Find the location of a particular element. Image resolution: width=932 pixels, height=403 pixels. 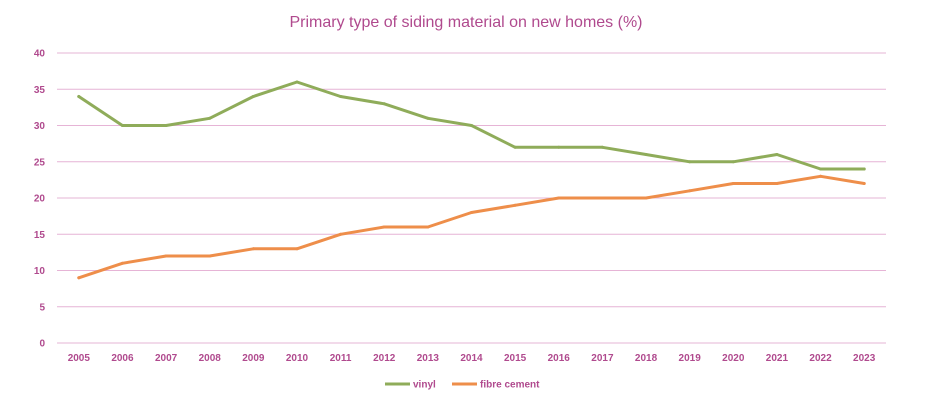

x-tick-label: 2022 is located at coordinates (820, 358).